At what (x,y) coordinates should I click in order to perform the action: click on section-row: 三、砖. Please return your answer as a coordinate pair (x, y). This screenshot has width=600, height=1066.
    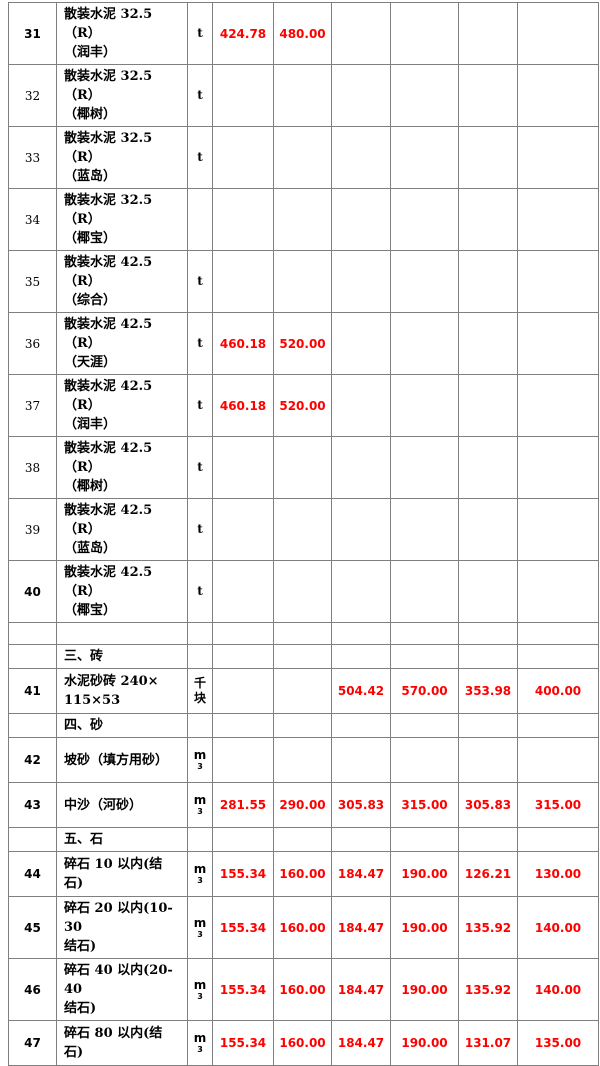
    Looking at the image, I should click on (303, 656).